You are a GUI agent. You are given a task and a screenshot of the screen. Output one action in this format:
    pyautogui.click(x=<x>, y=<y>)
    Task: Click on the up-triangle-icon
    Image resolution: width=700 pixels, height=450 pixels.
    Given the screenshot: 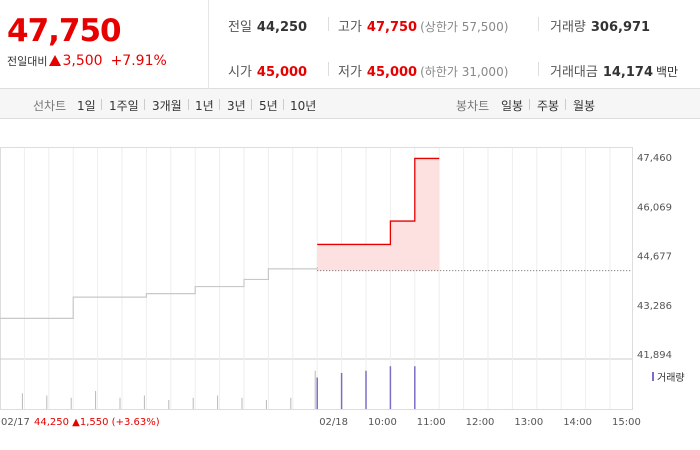 What is the action you would take?
    pyautogui.click(x=55, y=60)
    